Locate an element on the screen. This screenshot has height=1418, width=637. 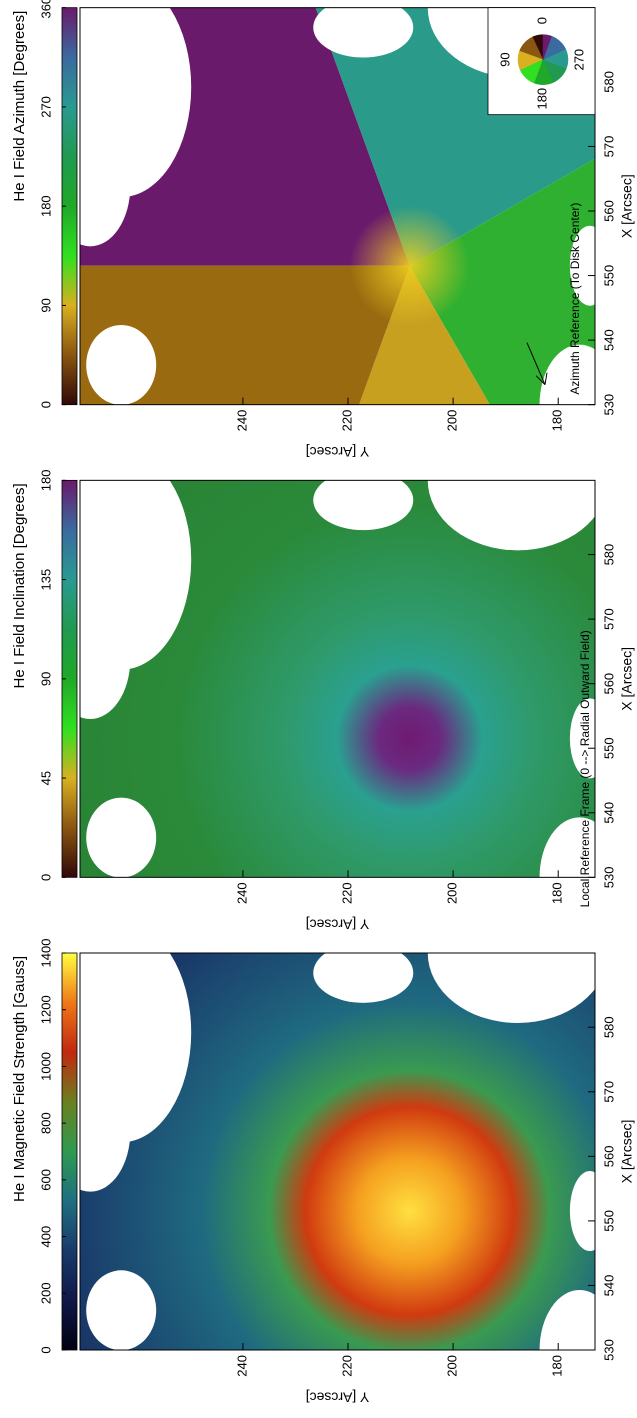
colorbar-tick-label: 360 is located at coordinates (45, 9).